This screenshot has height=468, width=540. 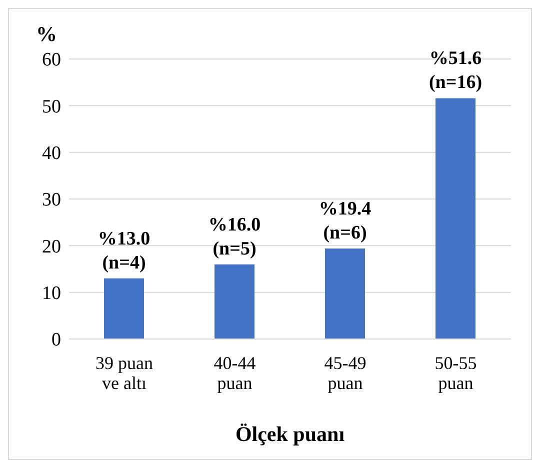 What do you see at coordinates (455, 71) in the screenshot?
I see `data-label: %51.6 (n=16)` at bounding box center [455, 71].